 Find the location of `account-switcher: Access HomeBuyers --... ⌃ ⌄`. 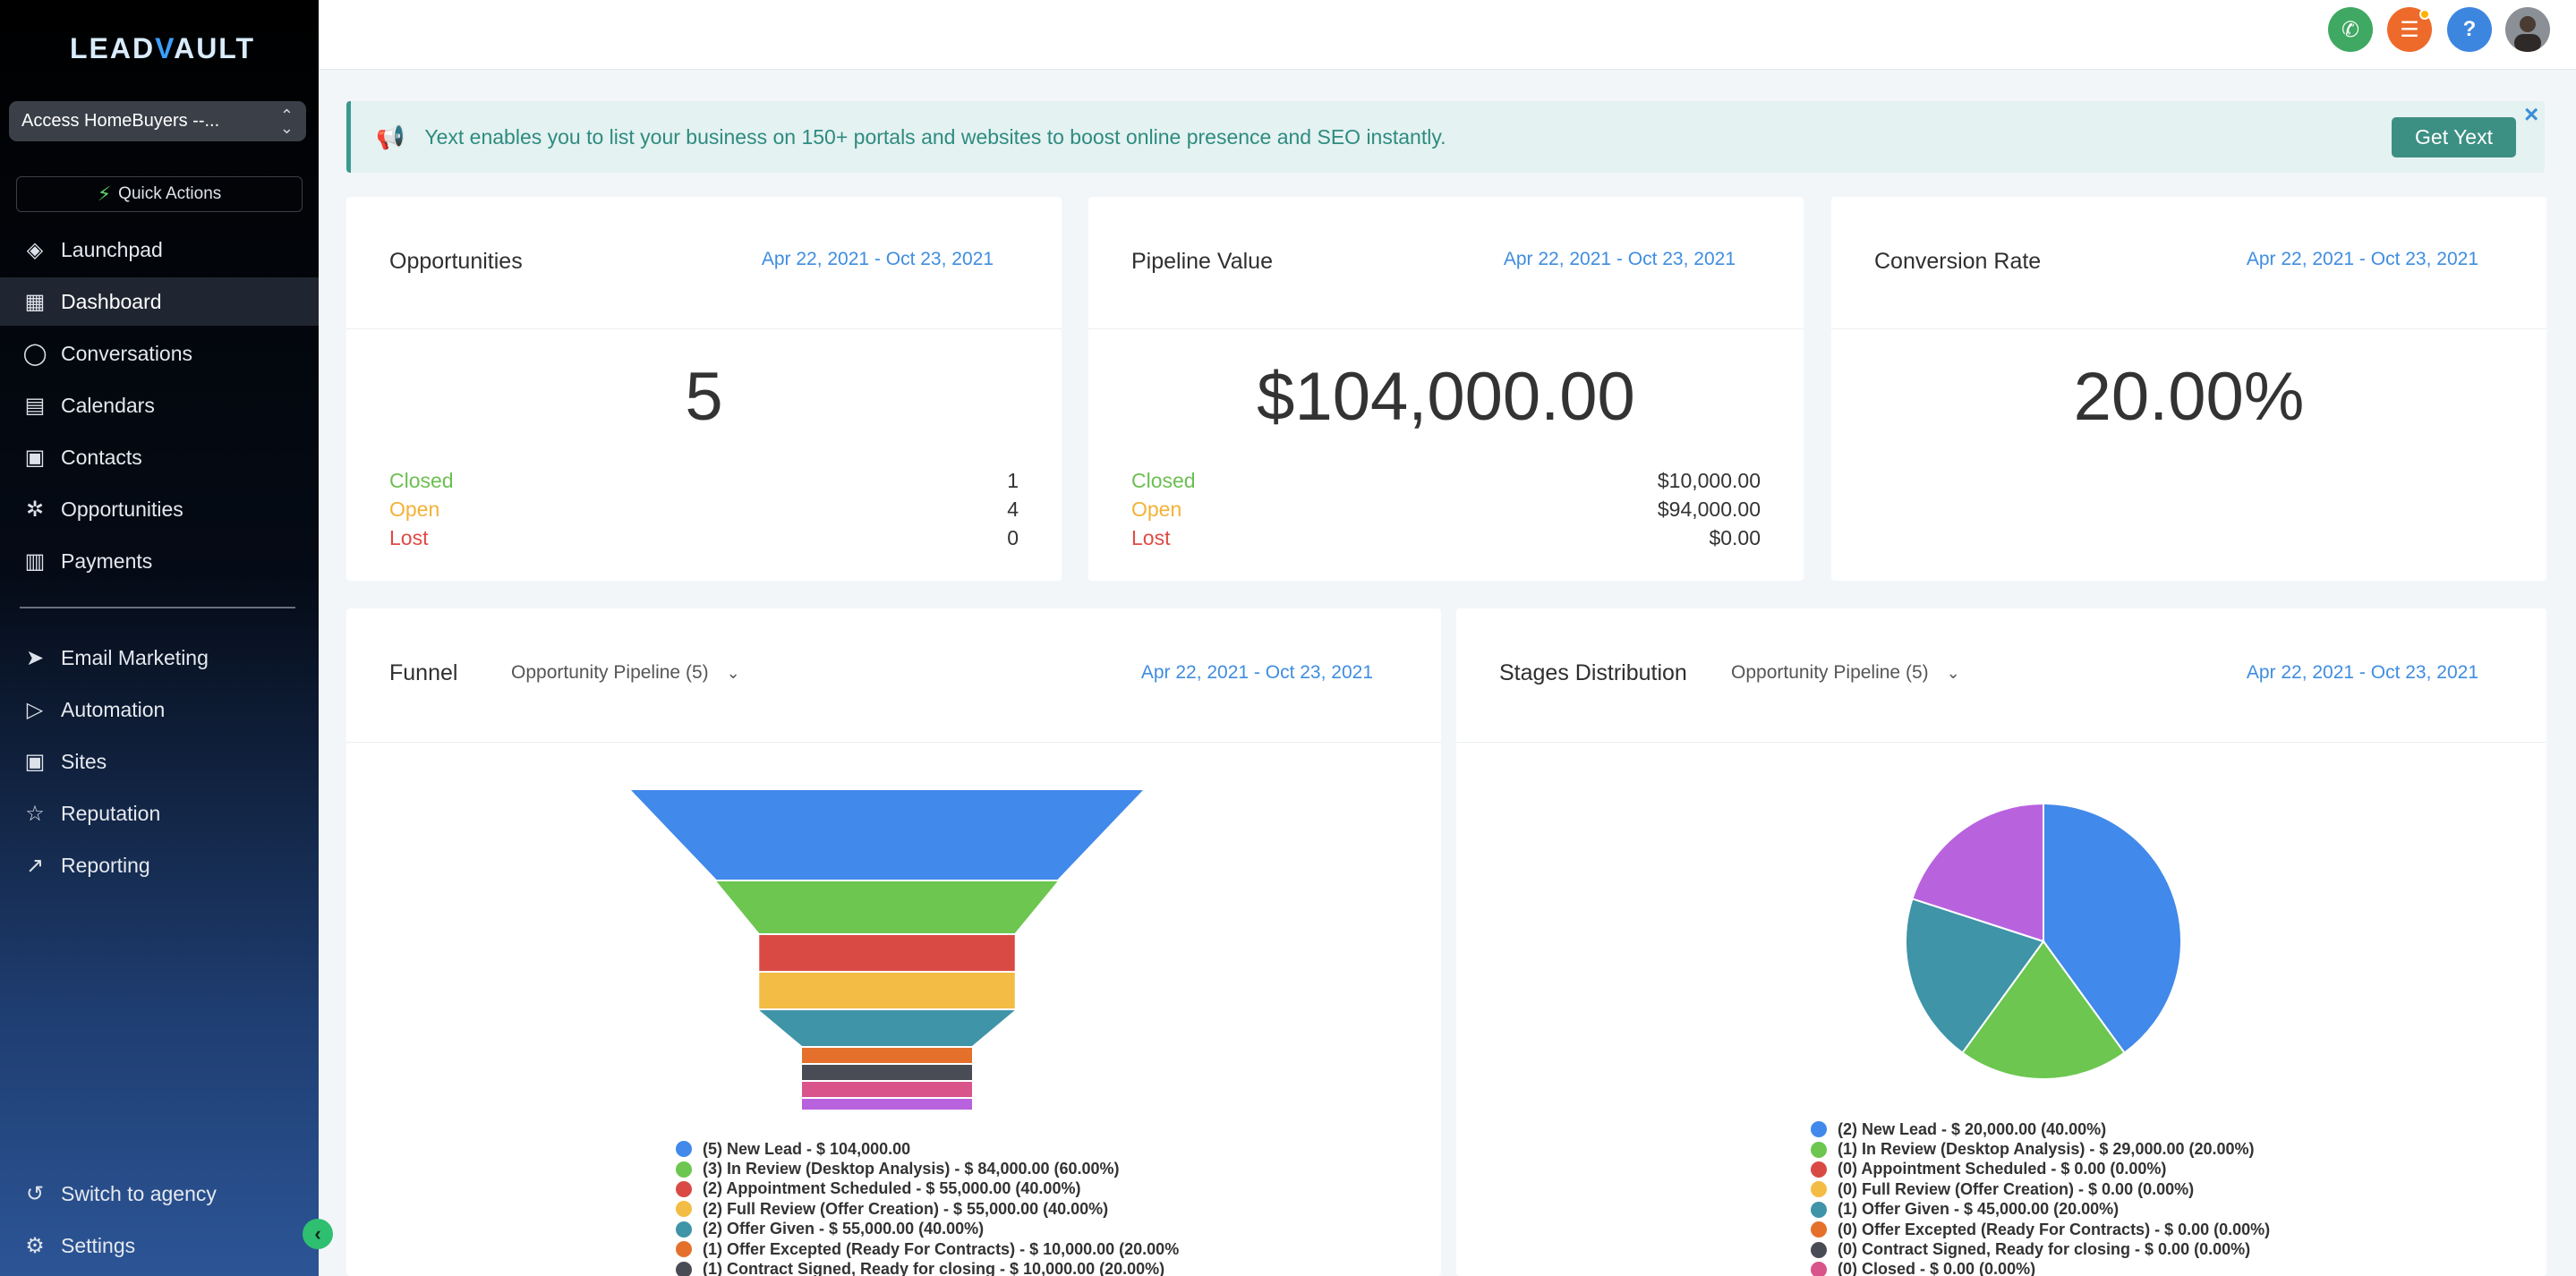

account-switcher: Access HomeBuyers --... ⌃ ⌄ is located at coordinates (157, 121).